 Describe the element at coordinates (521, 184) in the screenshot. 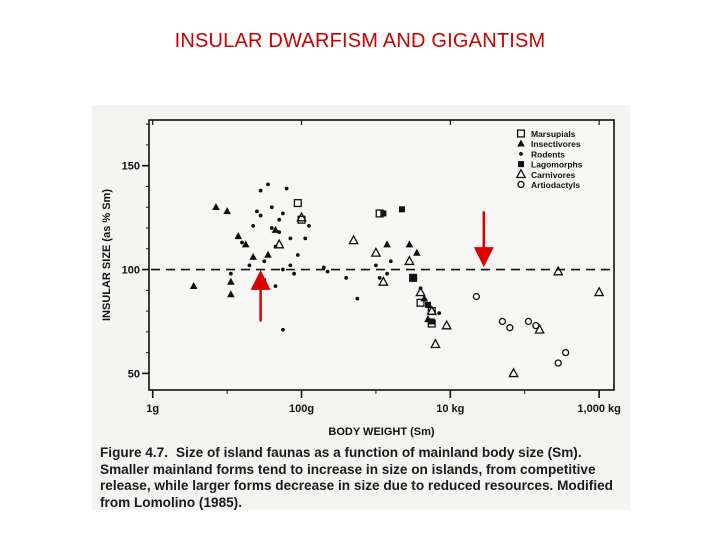

I see `legend-marker-artiodactyls` at that location.